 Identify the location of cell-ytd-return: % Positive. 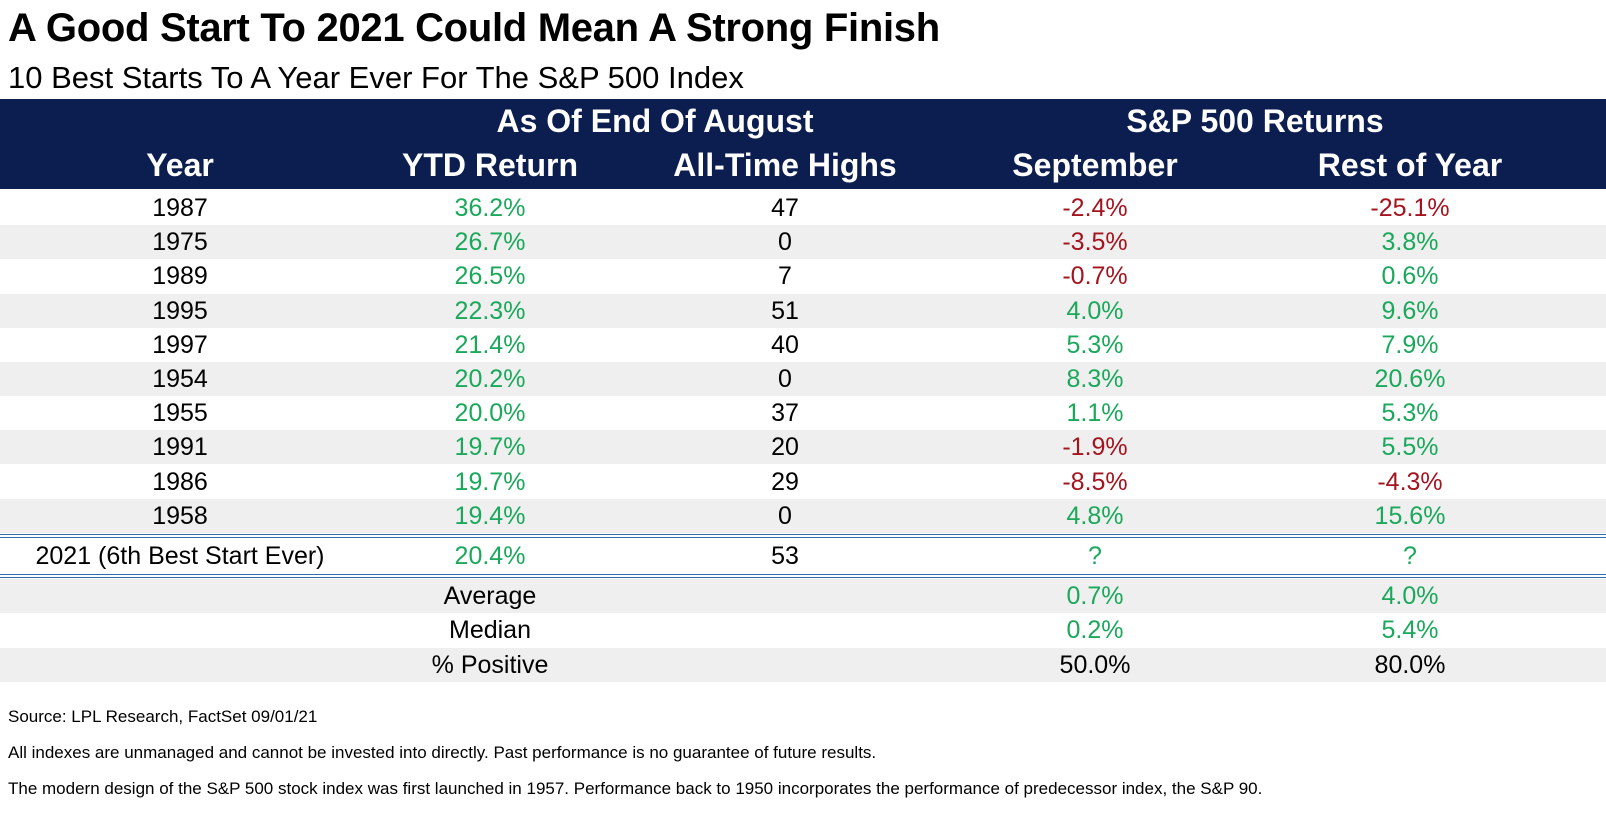
(490, 664).